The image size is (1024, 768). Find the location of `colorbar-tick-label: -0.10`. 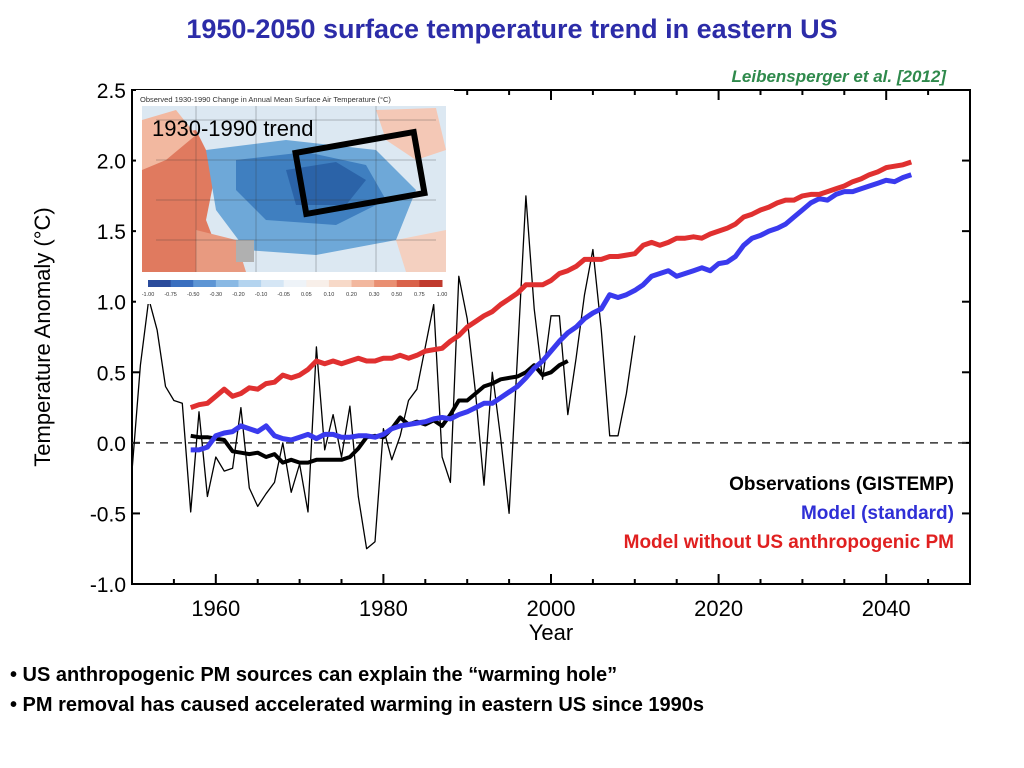

colorbar-tick-label: -0.10 is located at coordinates (261, 295).